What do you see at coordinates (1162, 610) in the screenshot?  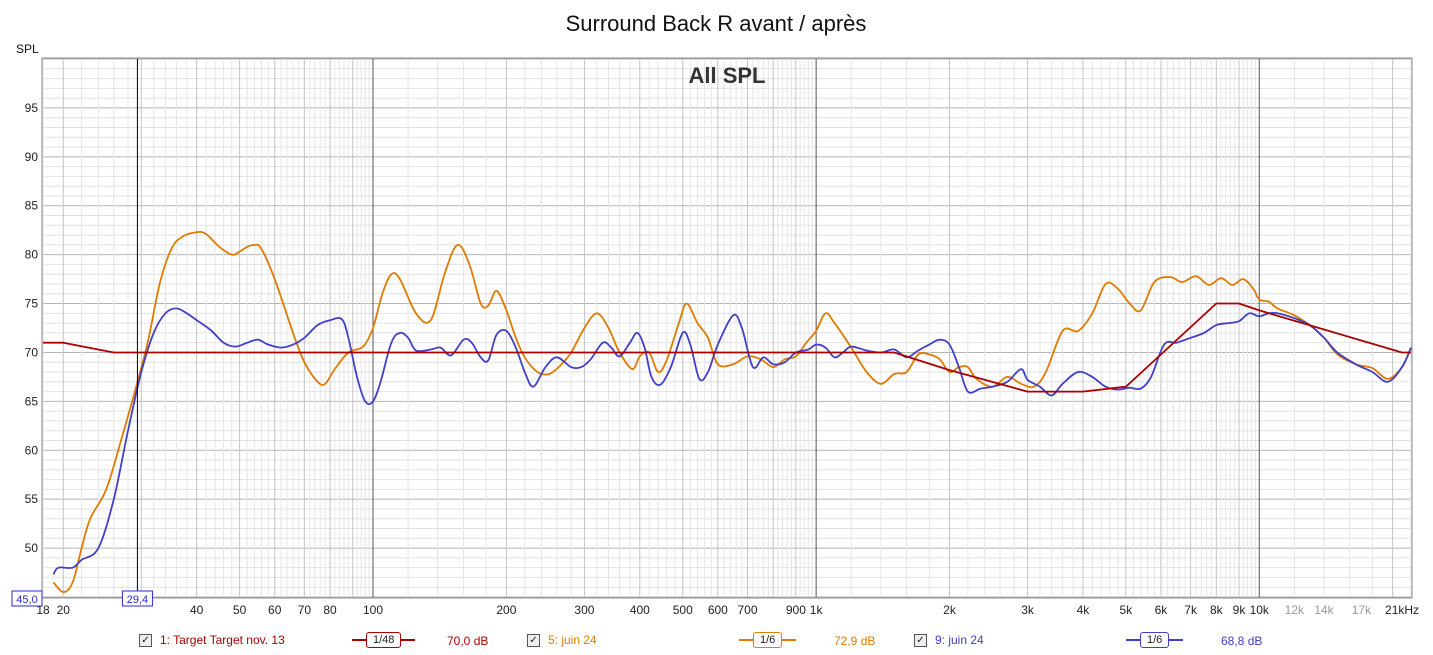 I see `x-tick-label: 6k` at bounding box center [1162, 610].